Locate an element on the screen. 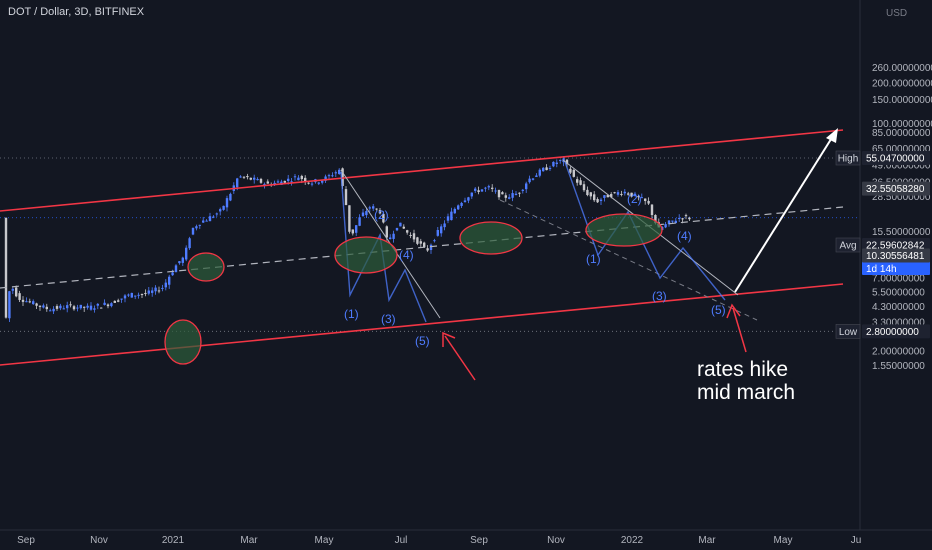 This screenshot has width=932, height=550. time-tick-label: Sep is located at coordinates (26, 540).